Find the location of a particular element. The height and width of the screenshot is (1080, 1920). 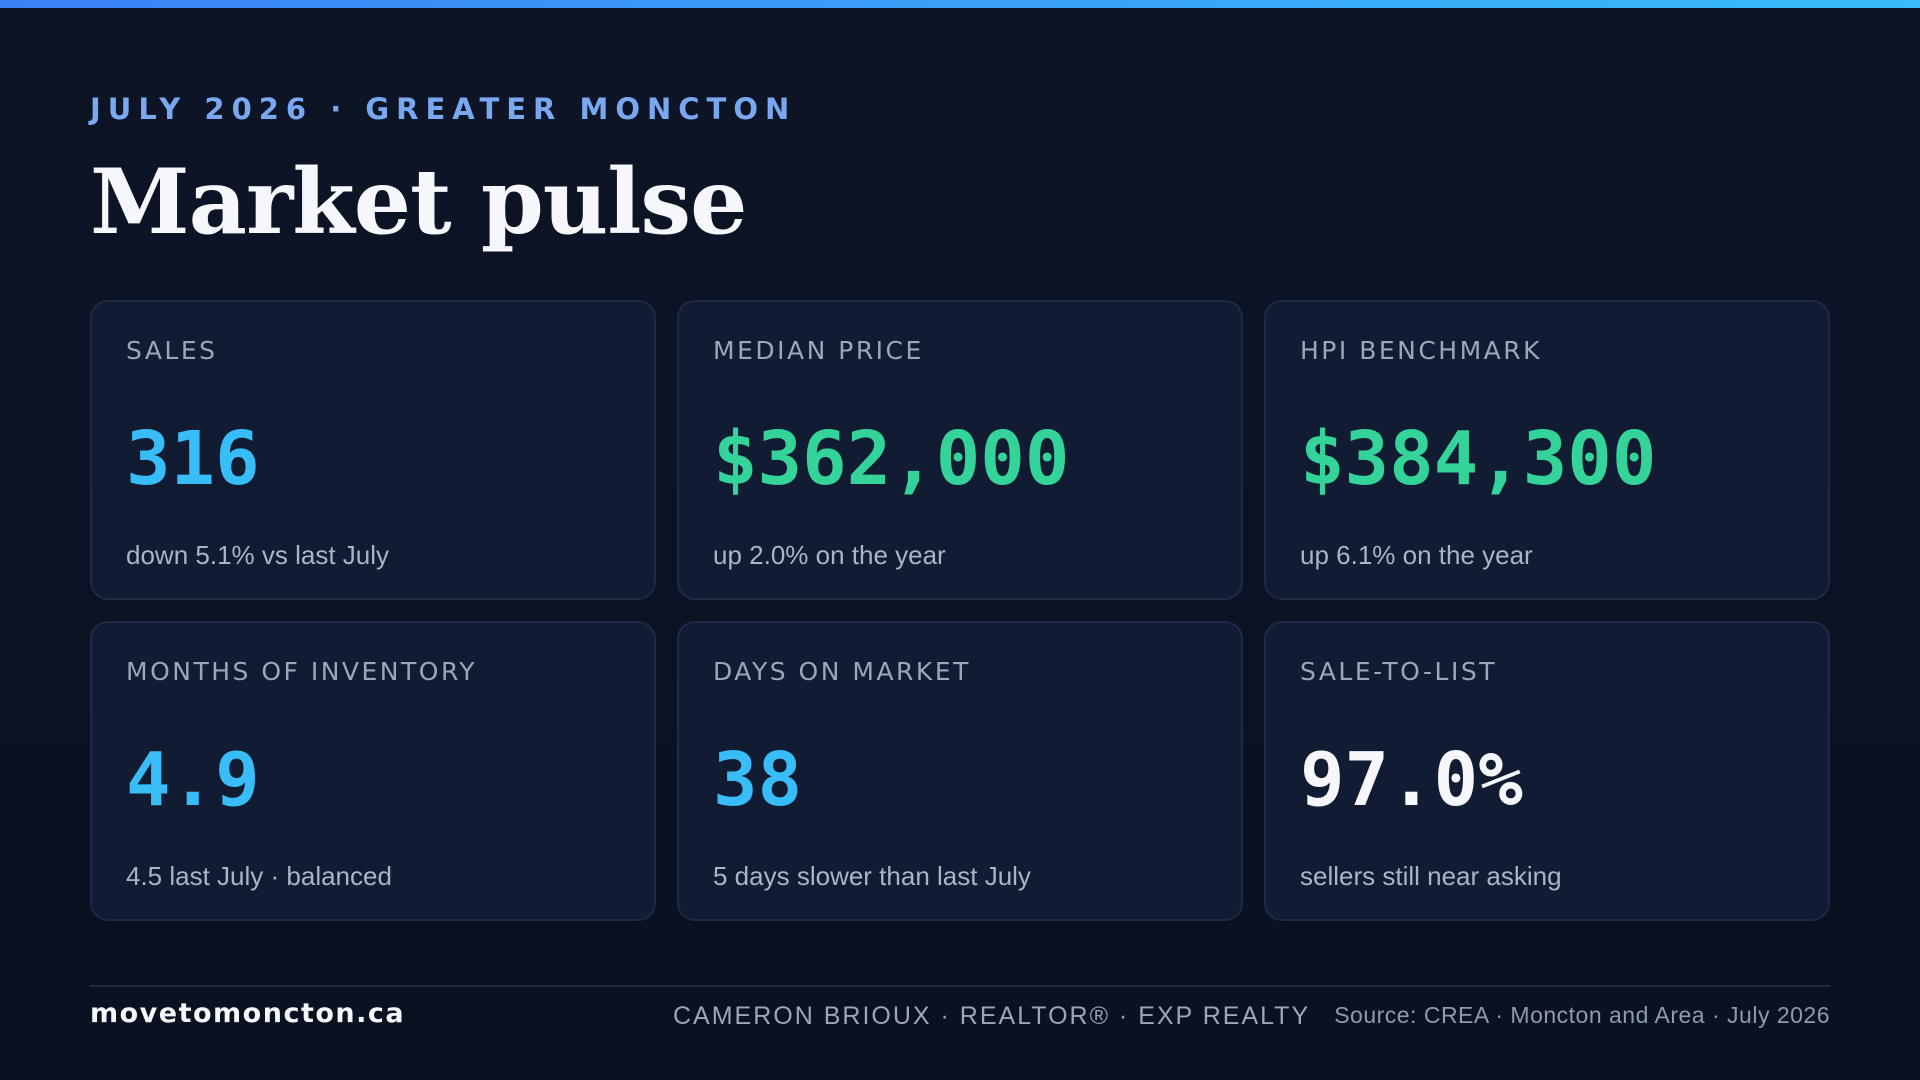

stat-value: 38 is located at coordinates (758, 780).